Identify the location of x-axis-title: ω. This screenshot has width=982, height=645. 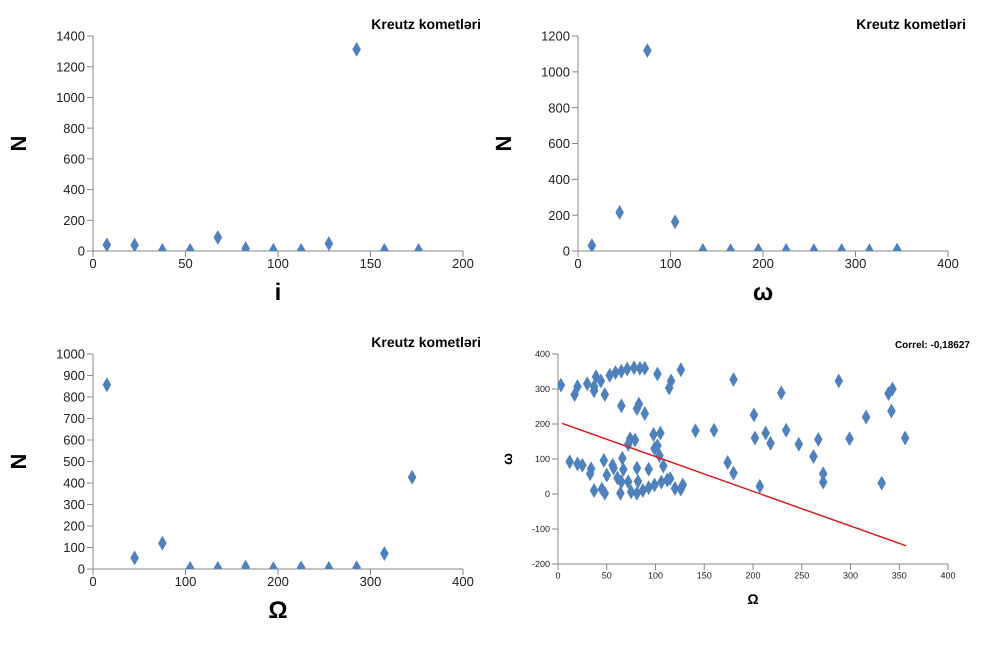
(763, 292).